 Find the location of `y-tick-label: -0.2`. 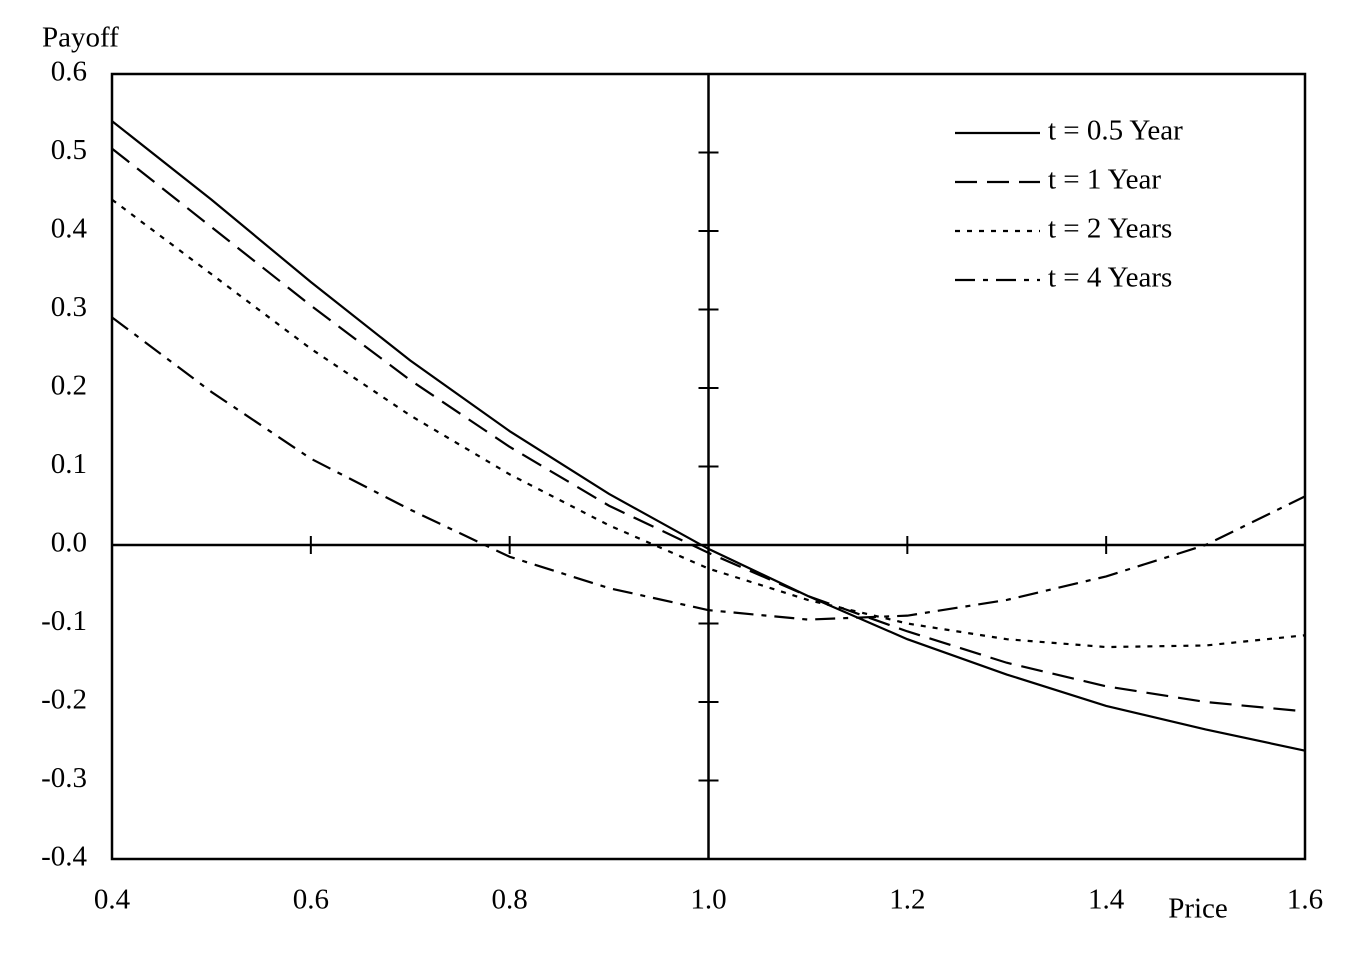

y-tick-label: -0.2 is located at coordinates (64, 700).